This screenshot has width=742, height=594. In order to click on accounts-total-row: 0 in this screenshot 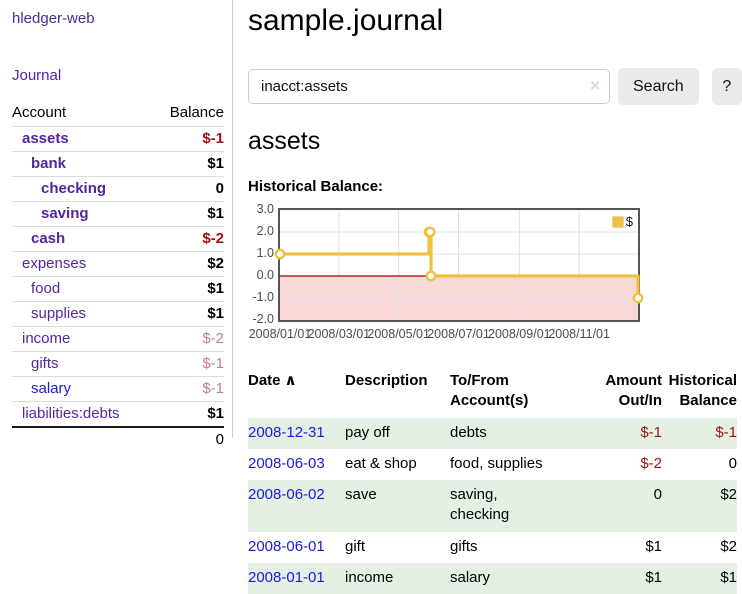, I will do `click(118, 439)`.